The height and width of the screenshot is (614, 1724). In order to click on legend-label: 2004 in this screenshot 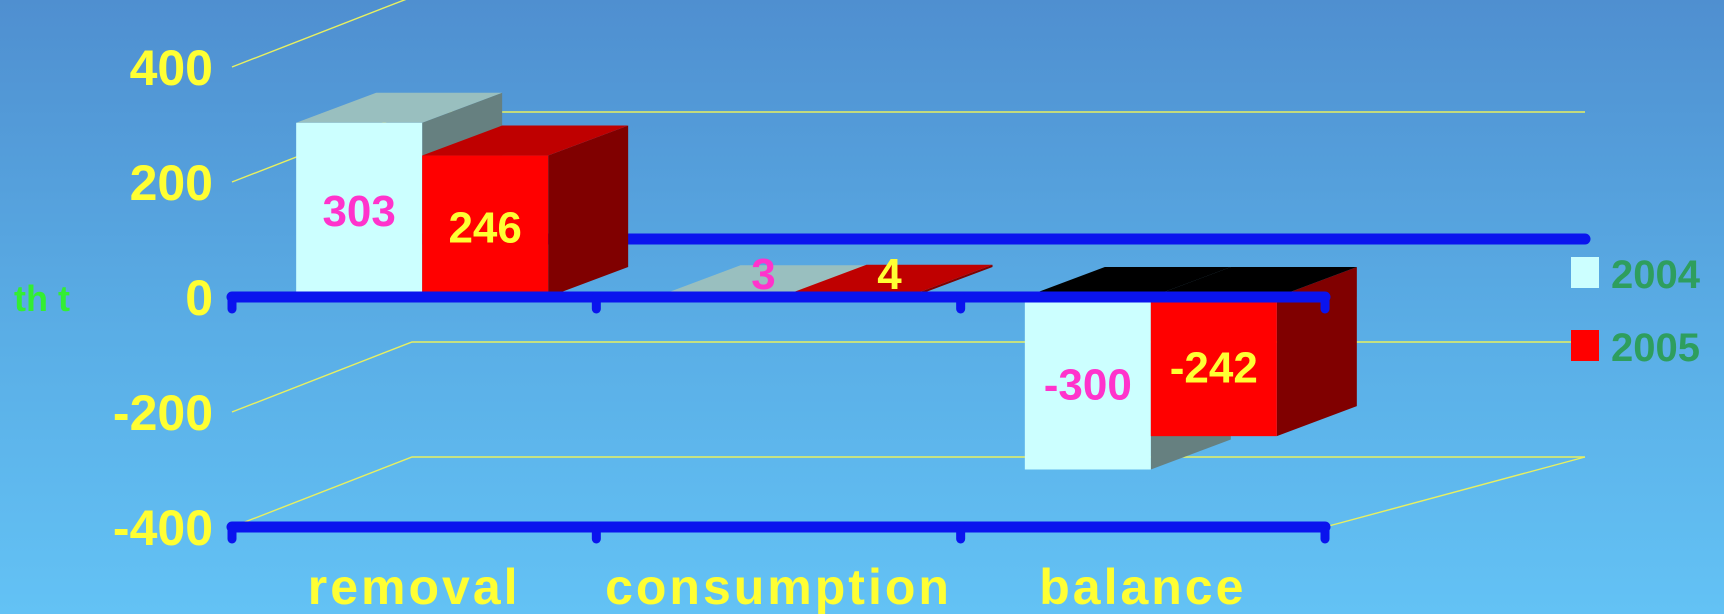, I will do `click(1656, 275)`.